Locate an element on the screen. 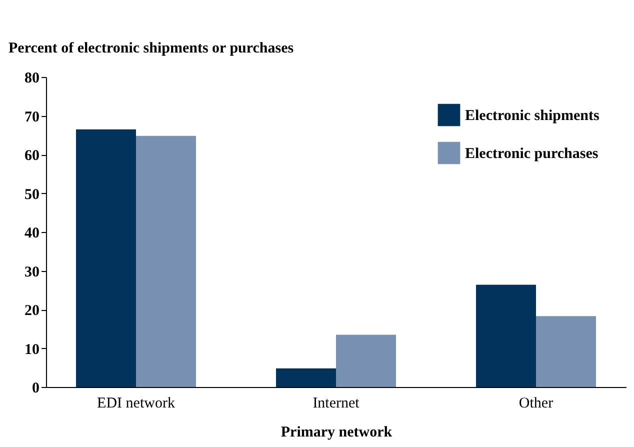 Image resolution: width=634 pixels, height=447 pixels. x-axis-title: Primary network is located at coordinates (336, 432).